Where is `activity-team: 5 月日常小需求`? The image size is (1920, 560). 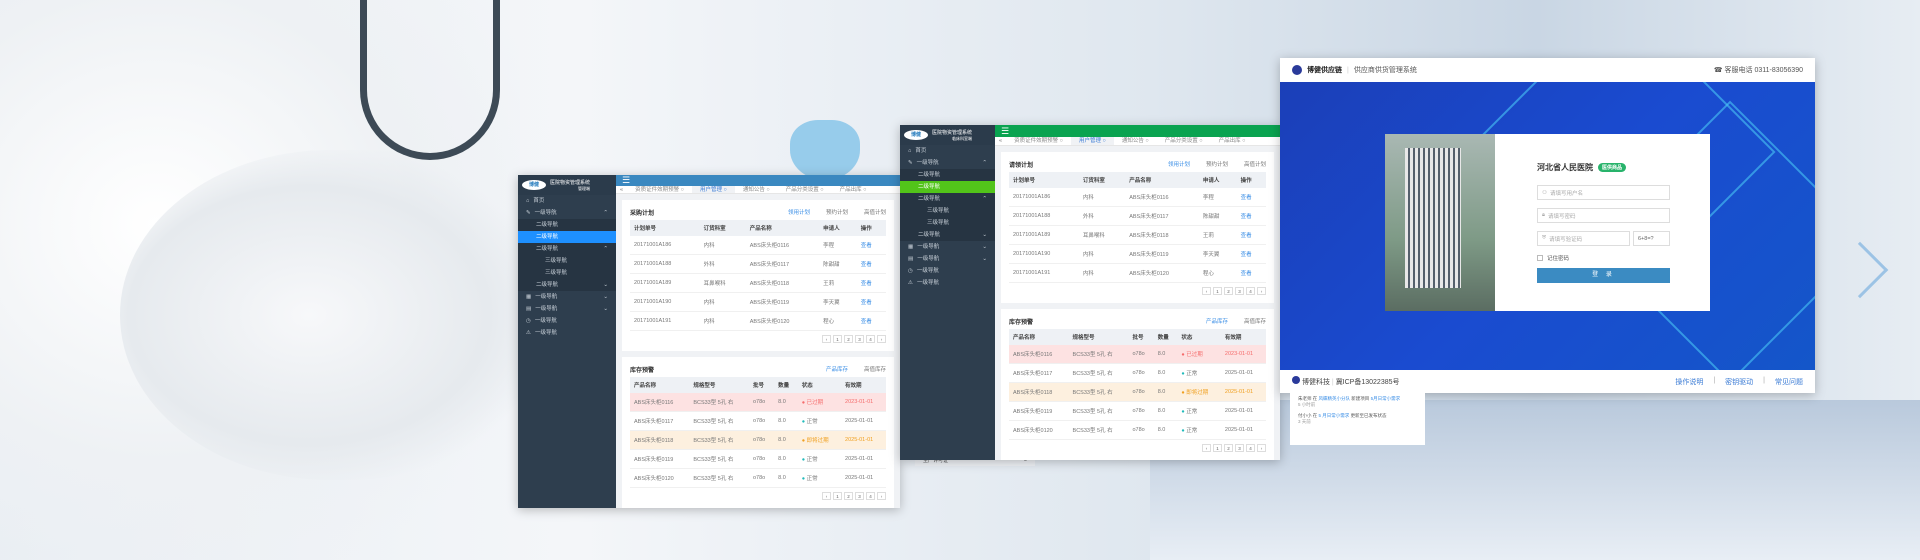
activity-team: 5 月日常小需求 is located at coordinates (1334, 415).